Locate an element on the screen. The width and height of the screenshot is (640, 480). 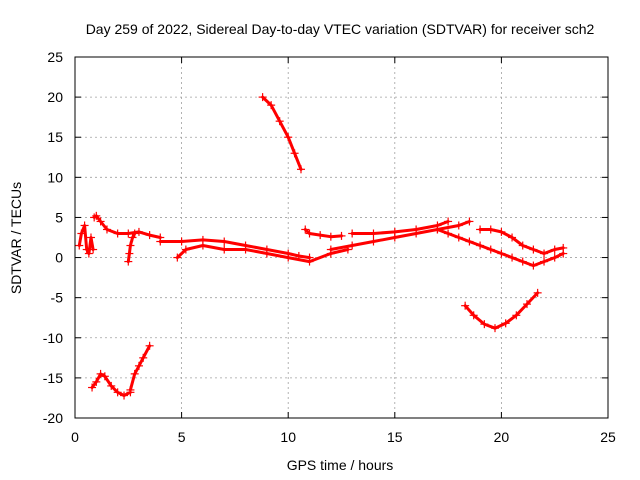
x-tick-label: 10 is located at coordinates (288, 437).